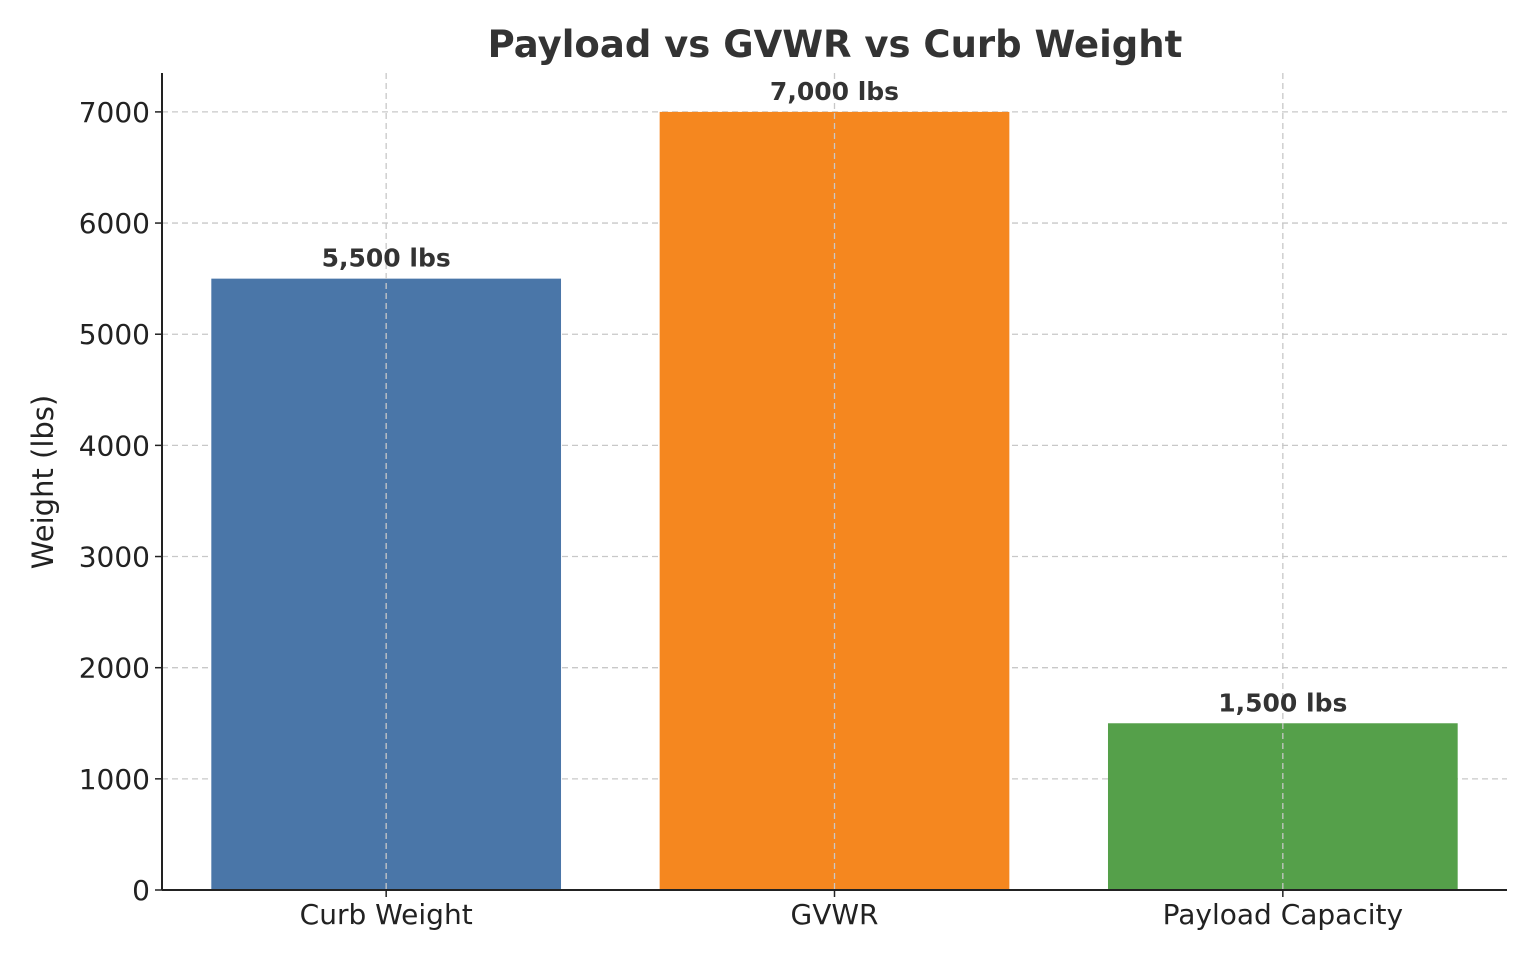 This screenshot has width=1536, height=960. Describe the element at coordinates (141, 890) in the screenshot. I see `y-tick-label: 0` at that location.